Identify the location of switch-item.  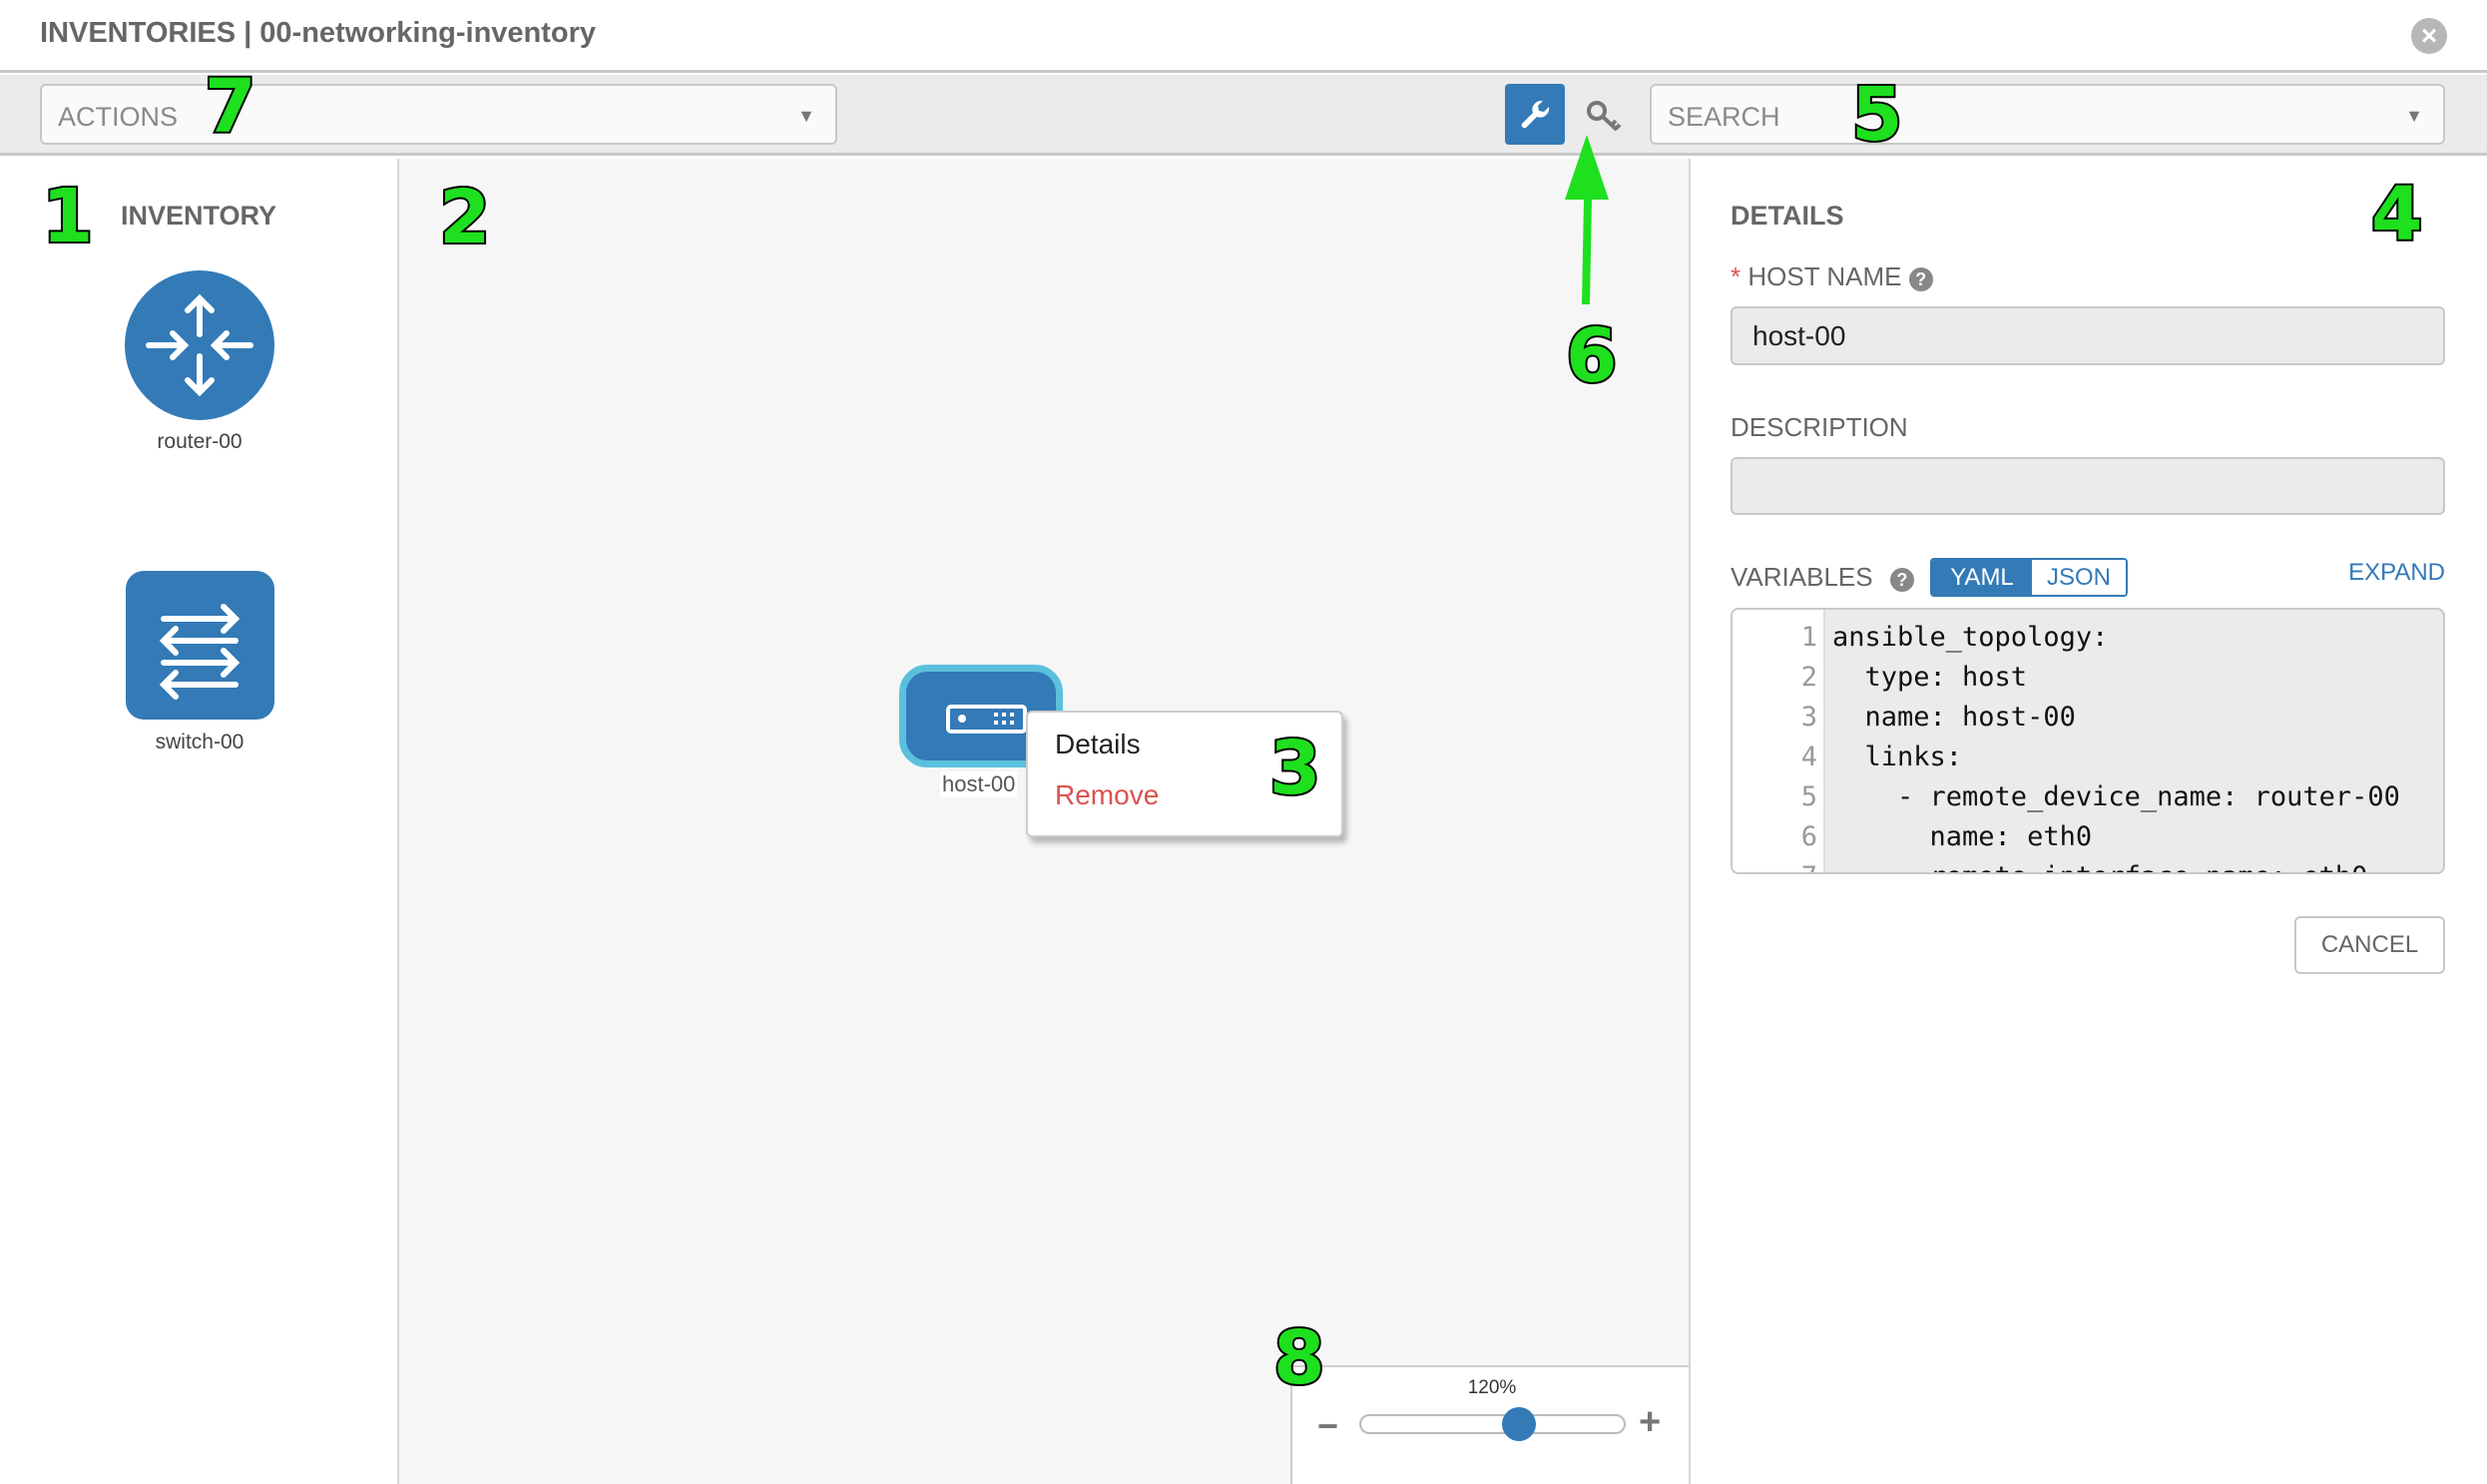
(200, 645).